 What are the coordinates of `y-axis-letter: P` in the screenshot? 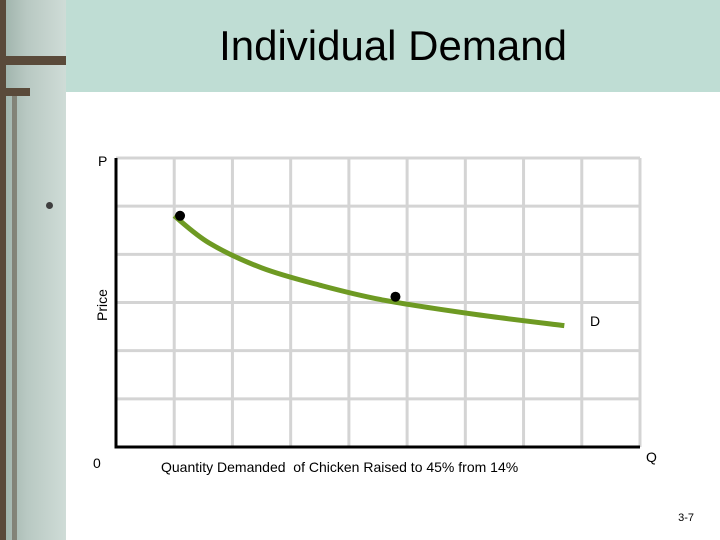 It's located at (102, 161).